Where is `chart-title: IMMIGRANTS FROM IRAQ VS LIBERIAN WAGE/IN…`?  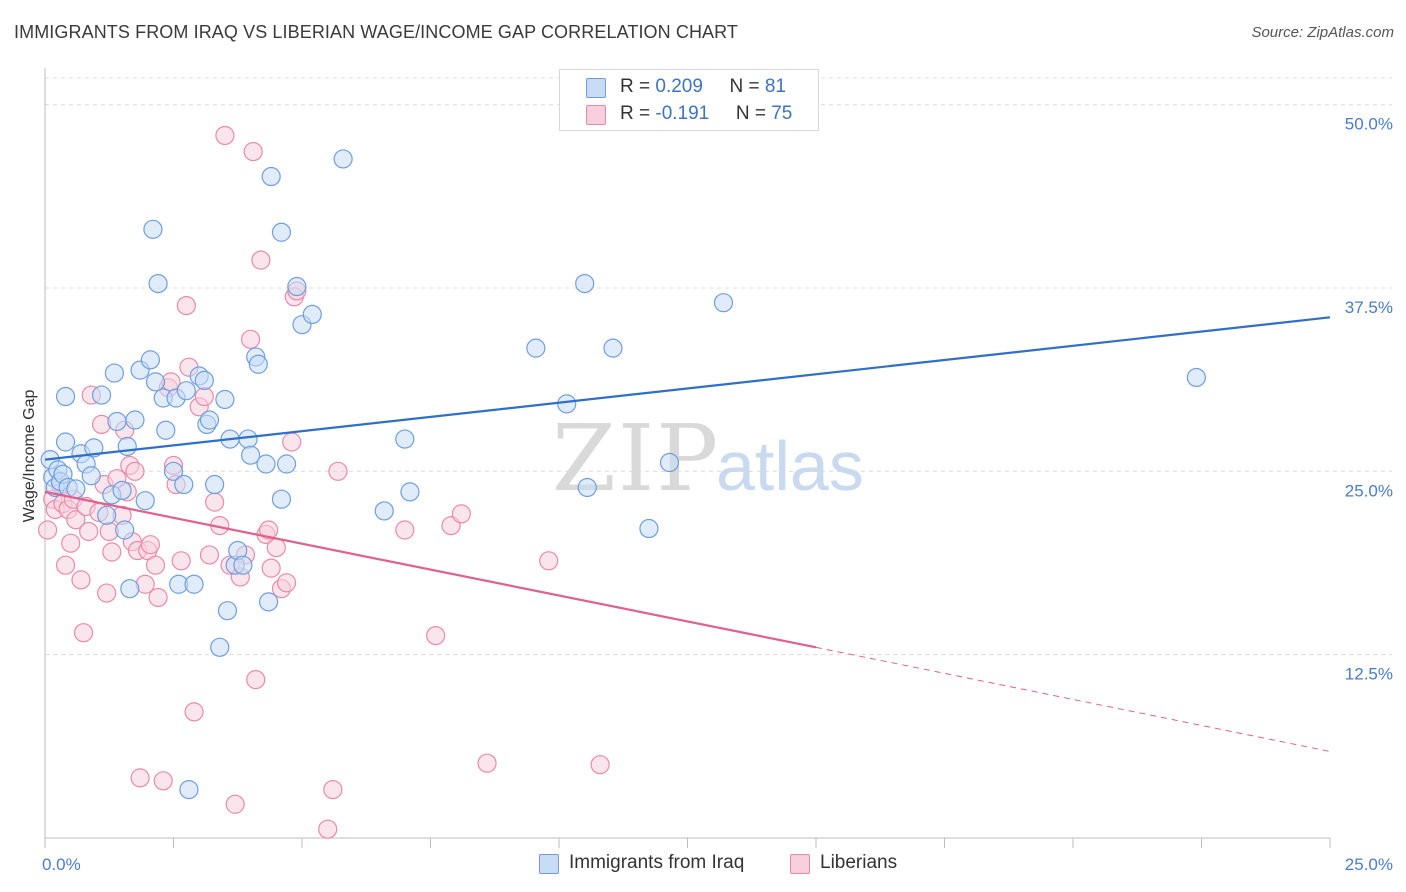 chart-title: IMMIGRANTS FROM IRAQ VS LIBERIAN WAGE/IN… is located at coordinates (376, 32).